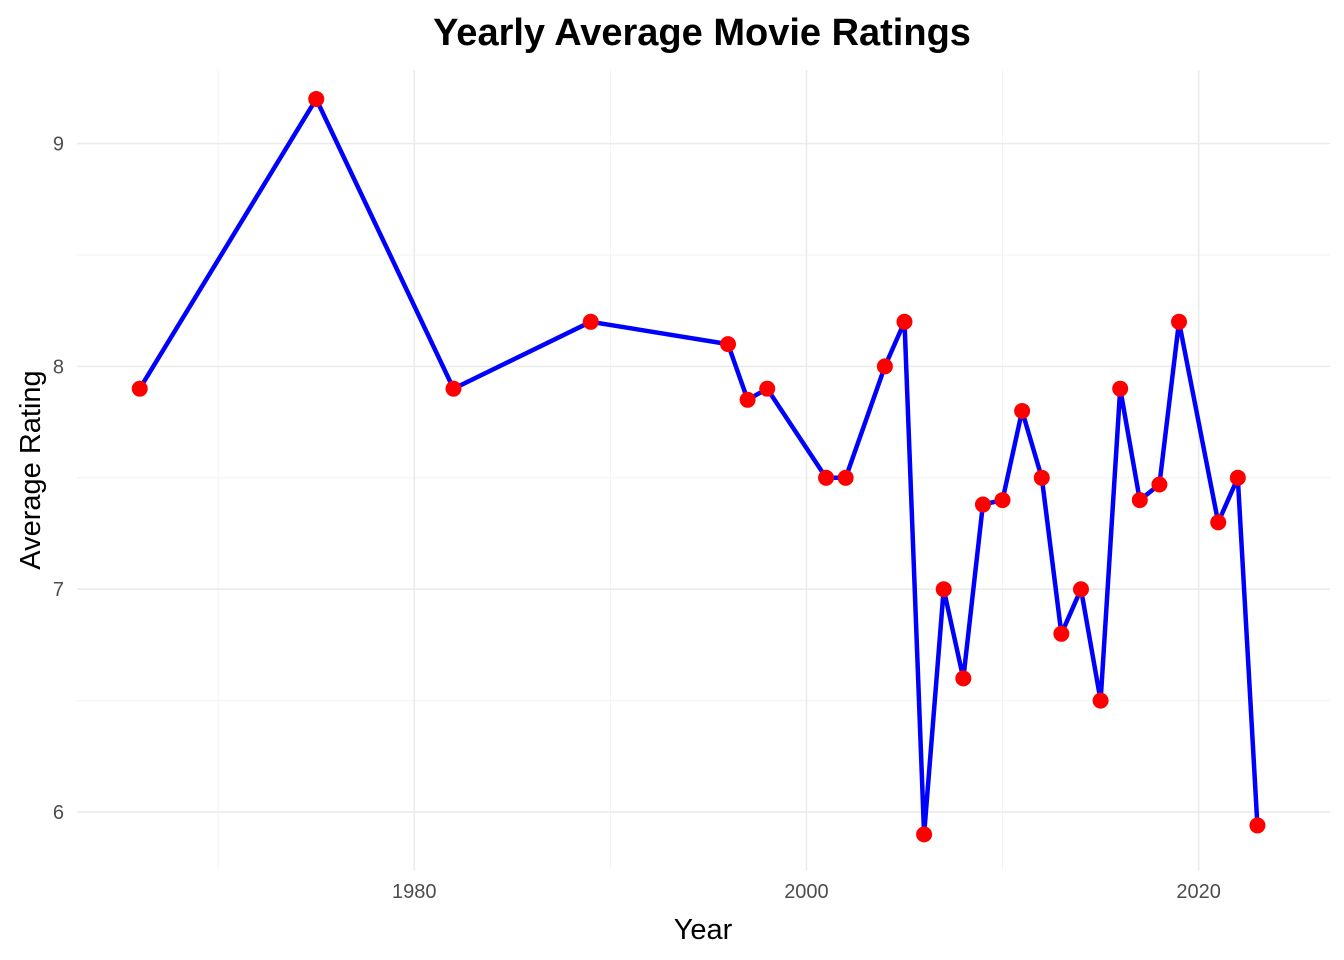 The image size is (1344, 960). What do you see at coordinates (806, 892) in the screenshot?
I see `x-tick-label: 2000` at bounding box center [806, 892].